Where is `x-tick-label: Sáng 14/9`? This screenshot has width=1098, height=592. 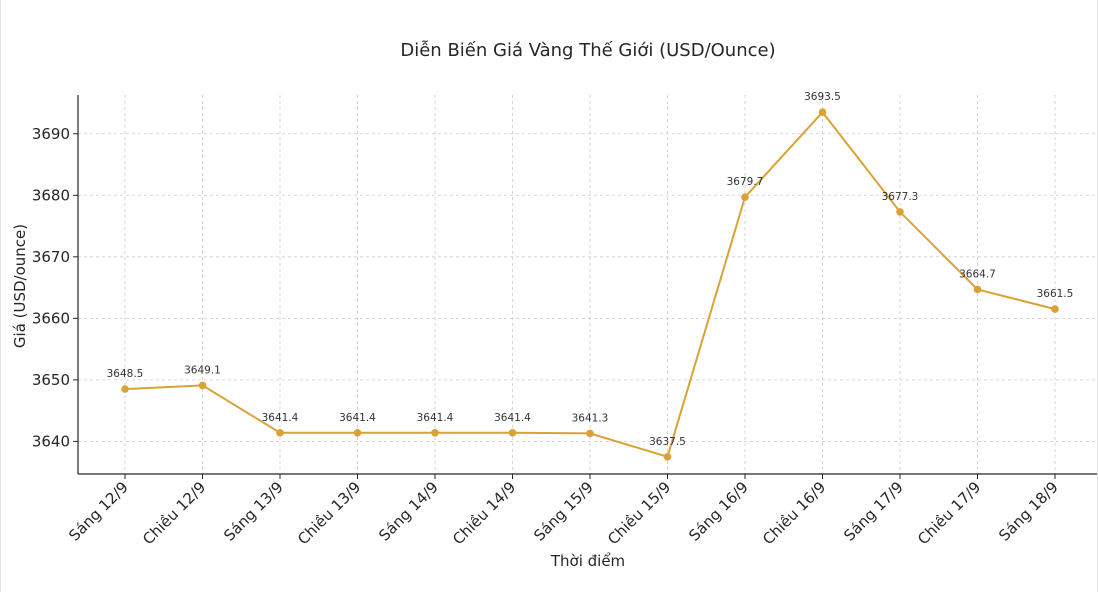
x-tick-label: Sáng 14/9 is located at coordinates (408, 511).